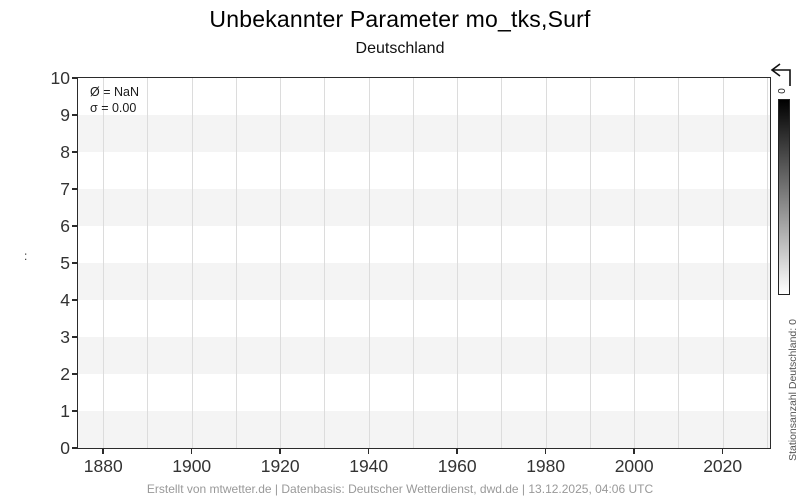  Describe the element at coordinates (457, 466) in the screenshot. I see `x-tick-label: 1960` at that location.